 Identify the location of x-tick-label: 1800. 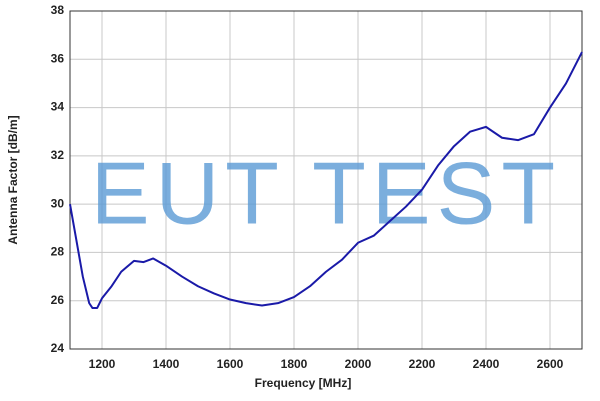
(294, 364).